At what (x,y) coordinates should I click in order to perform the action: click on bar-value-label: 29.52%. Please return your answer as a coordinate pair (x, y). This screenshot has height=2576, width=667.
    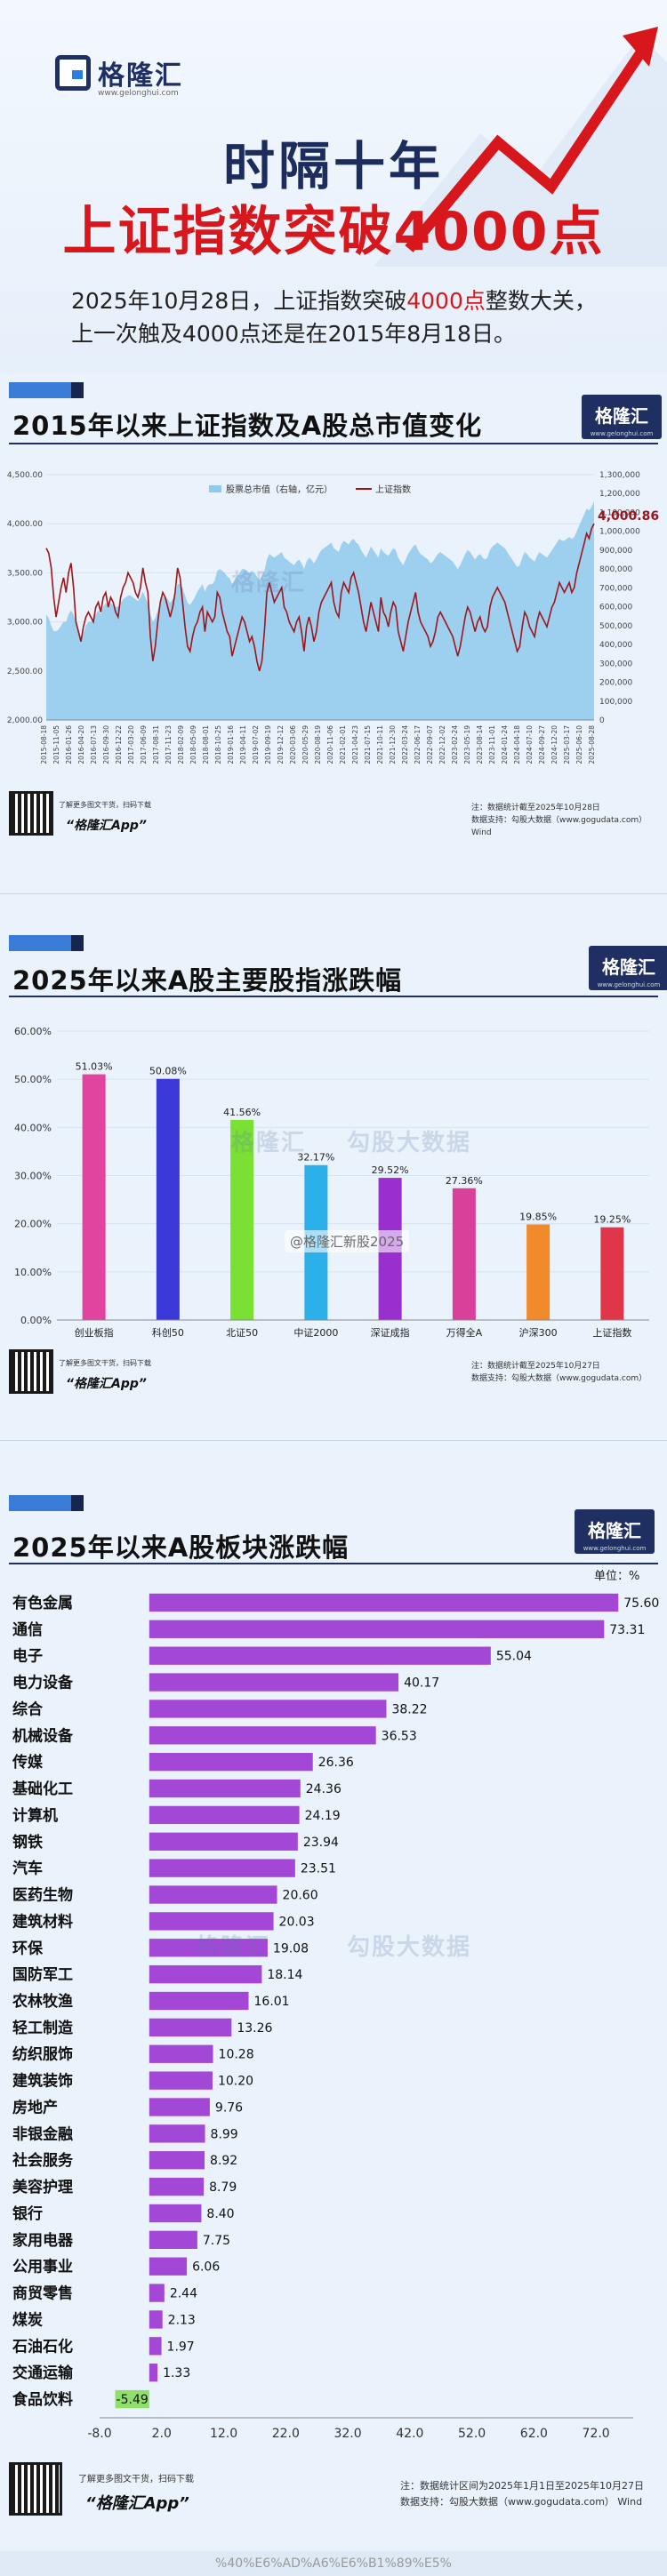
    Looking at the image, I should click on (390, 1170).